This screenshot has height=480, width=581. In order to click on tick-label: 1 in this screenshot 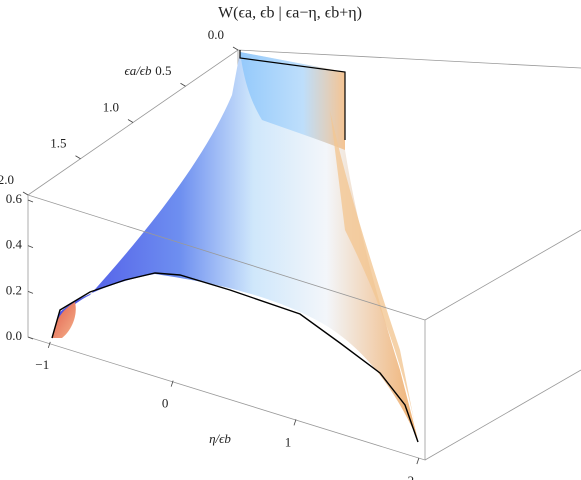, I will do `click(288, 441)`.